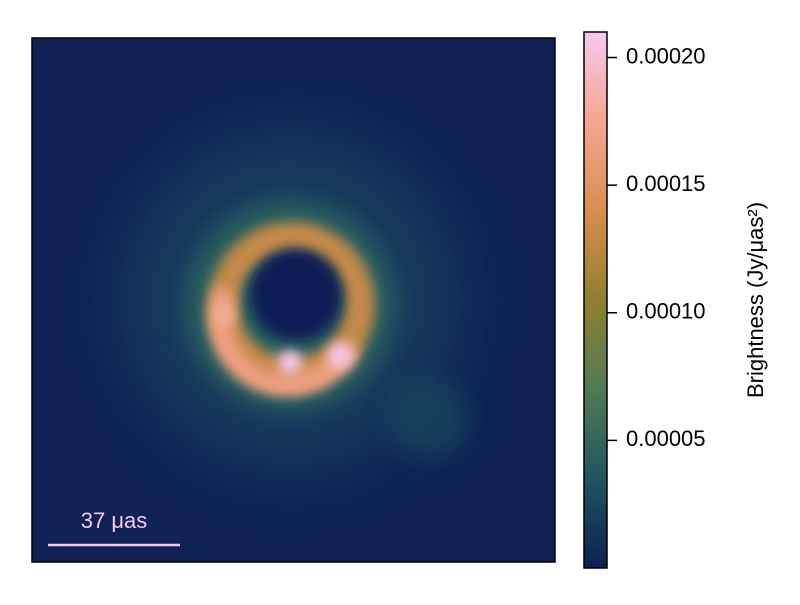  I want to click on scale-bar-label: 37 μas, so click(114, 520).